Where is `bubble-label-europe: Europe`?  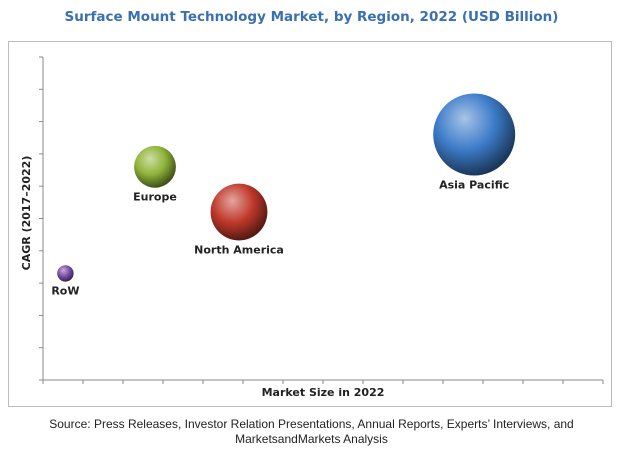 bubble-label-europe: Europe is located at coordinates (155, 197).